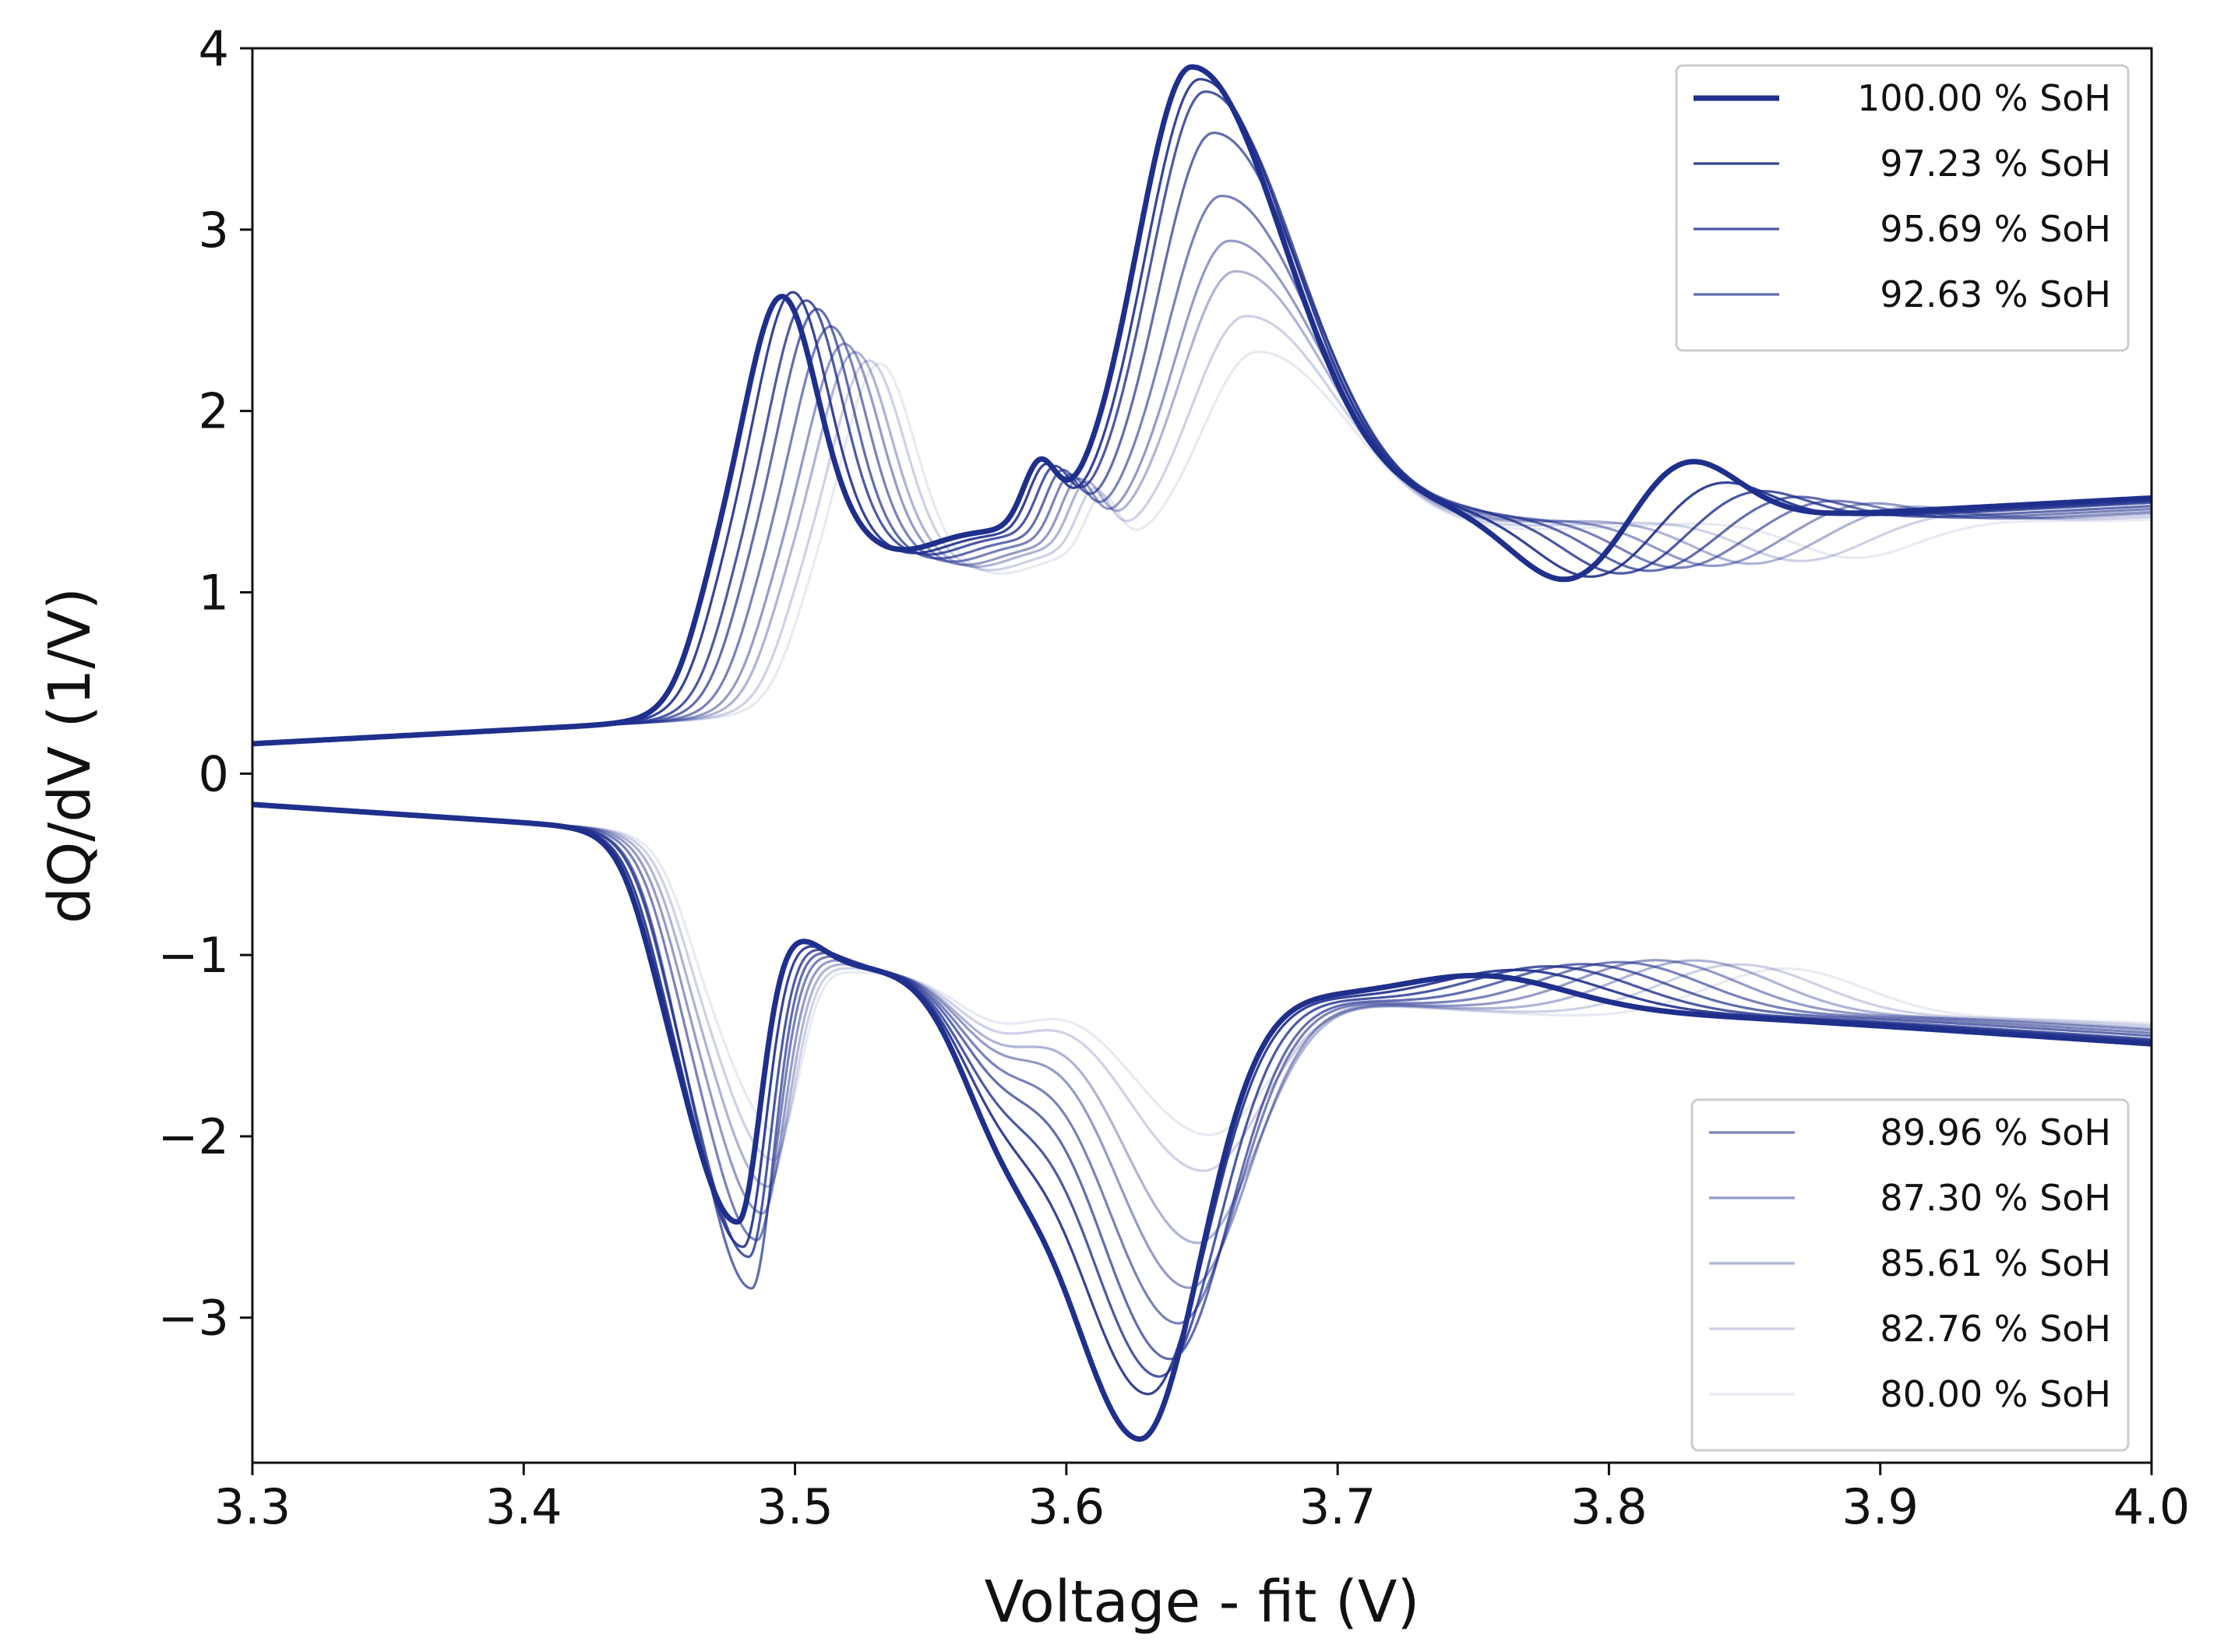 The image size is (2217, 1652). What do you see at coordinates (205, 683) in the screenshot?
I see `y-axis: 4 3 2 1 0 −1 −2 −3` at bounding box center [205, 683].